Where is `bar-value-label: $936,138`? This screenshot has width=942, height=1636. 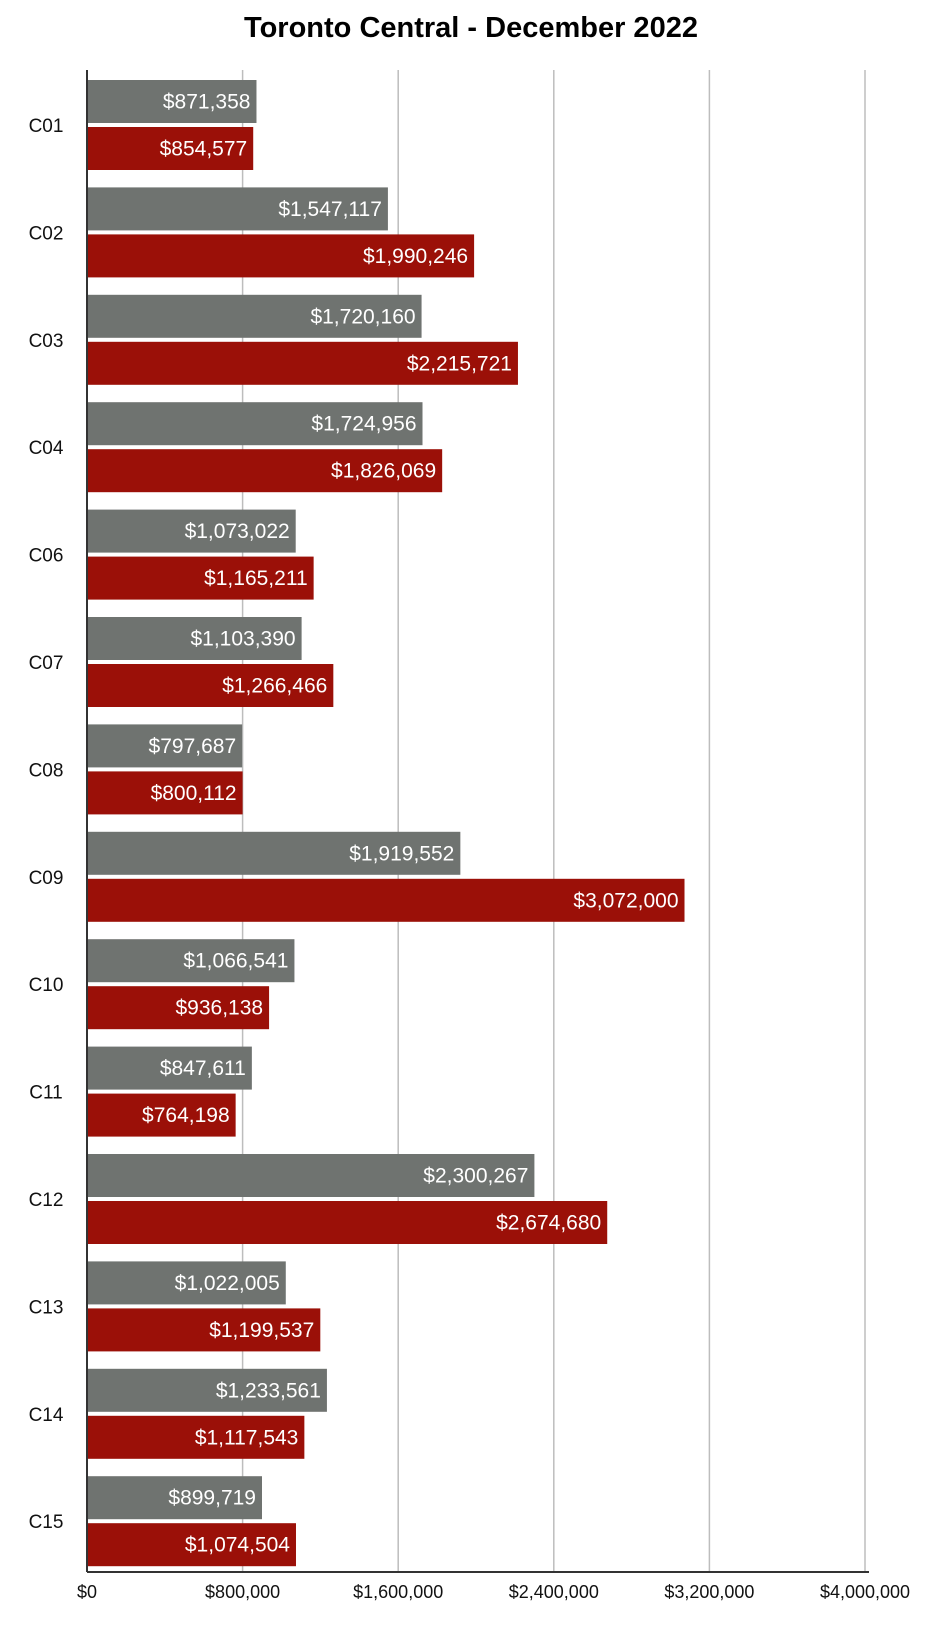 bar-value-label: $936,138 is located at coordinates (219, 1008).